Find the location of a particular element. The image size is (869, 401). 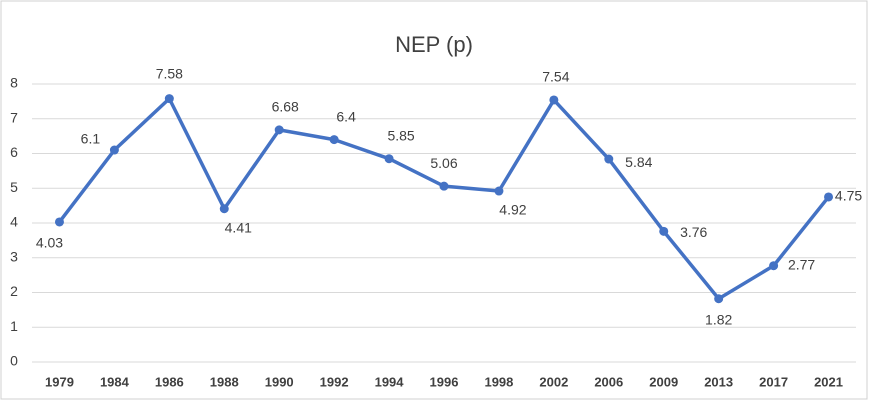

data-label: 4.92 is located at coordinates (512, 210).